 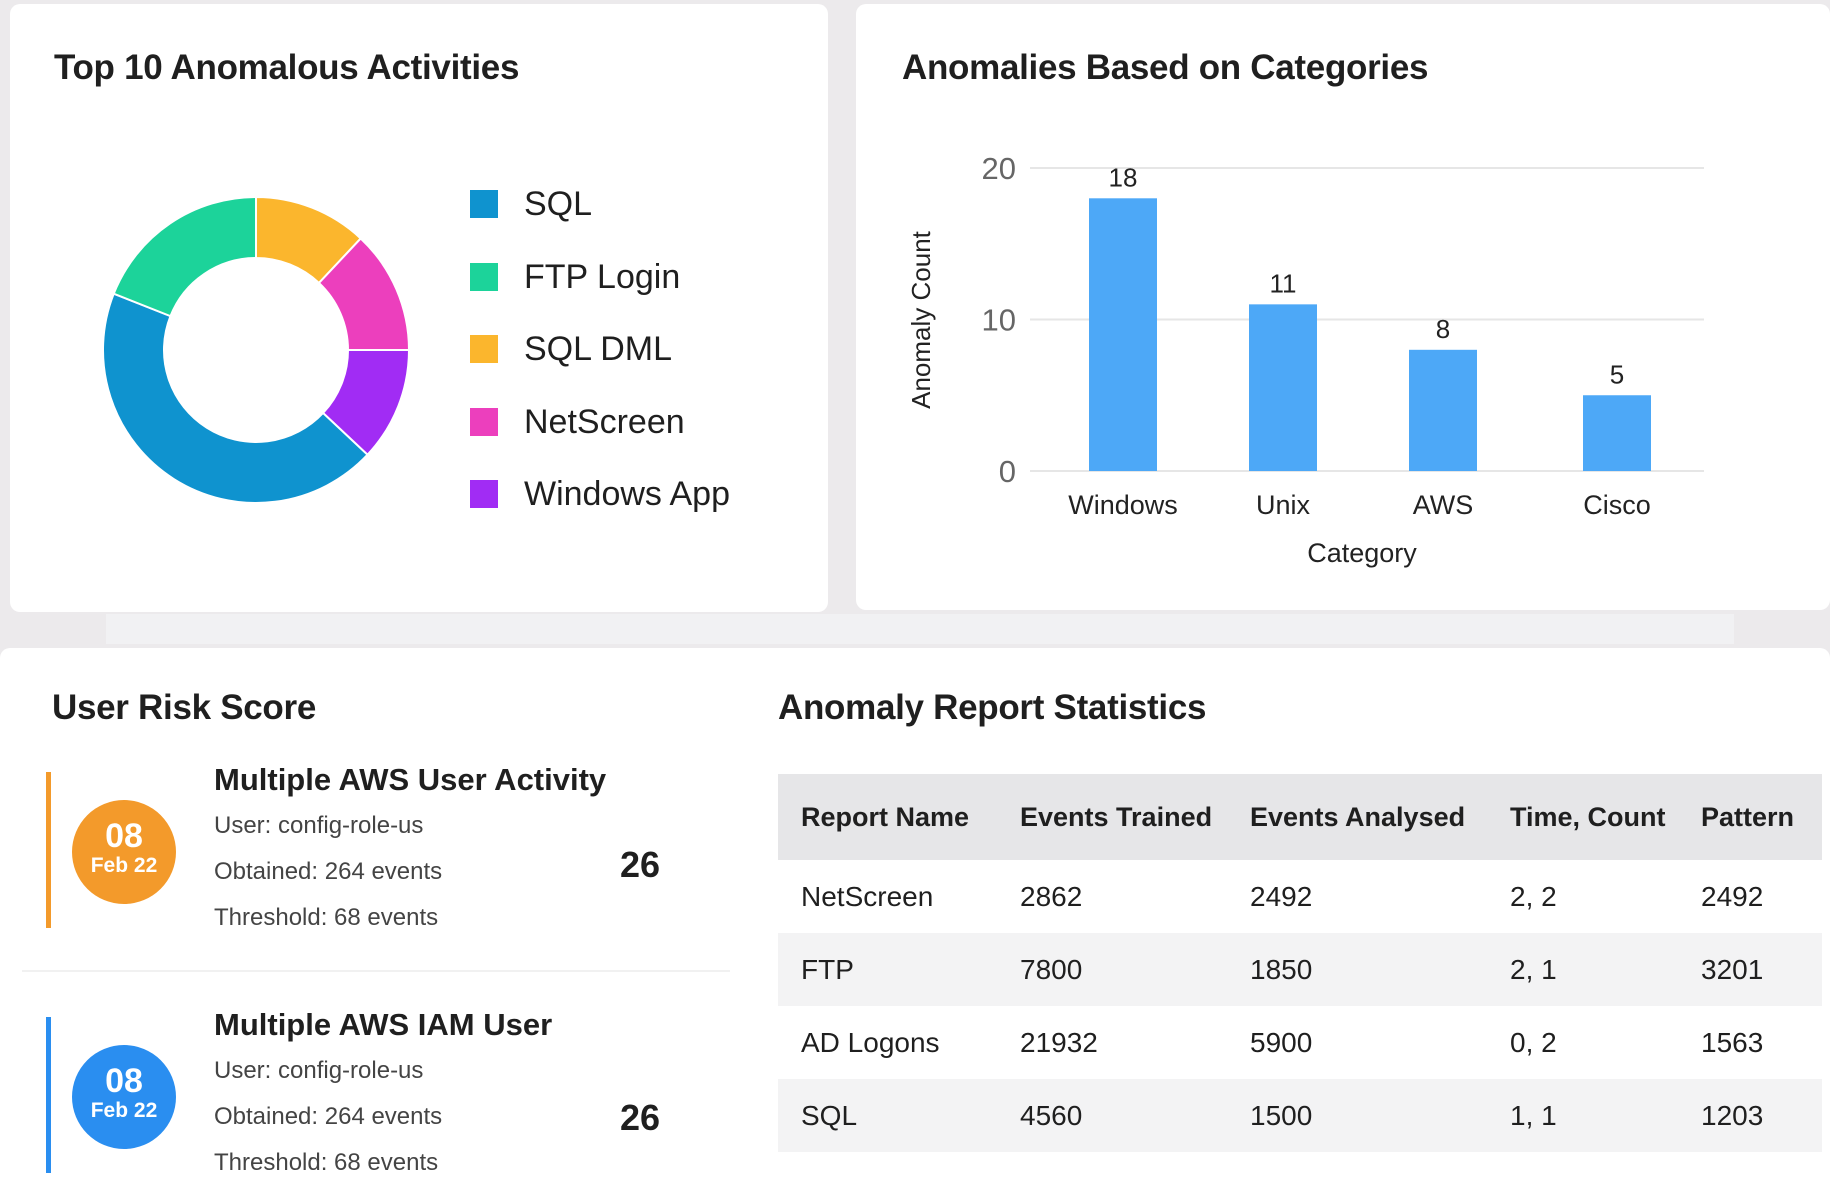 What do you see at coordinates (1582, 896) in the screenshot?
I see `table-cell: 2, 2` at bounding box center [1582, 896].